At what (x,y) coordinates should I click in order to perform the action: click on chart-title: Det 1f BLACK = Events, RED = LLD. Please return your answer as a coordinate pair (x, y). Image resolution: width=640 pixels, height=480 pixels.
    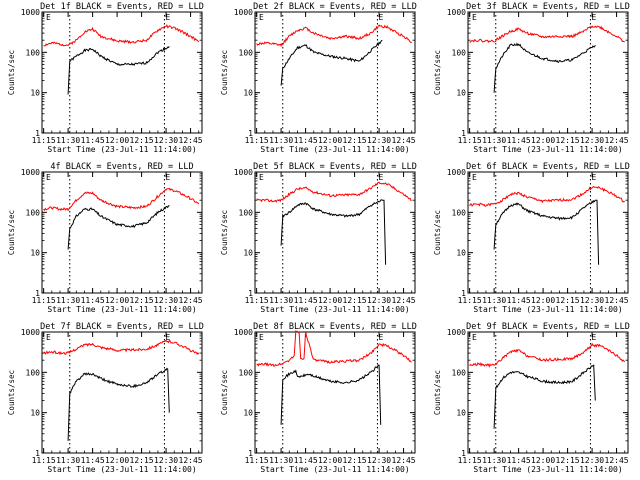
    Looking at the image, I should click on (122, 7).